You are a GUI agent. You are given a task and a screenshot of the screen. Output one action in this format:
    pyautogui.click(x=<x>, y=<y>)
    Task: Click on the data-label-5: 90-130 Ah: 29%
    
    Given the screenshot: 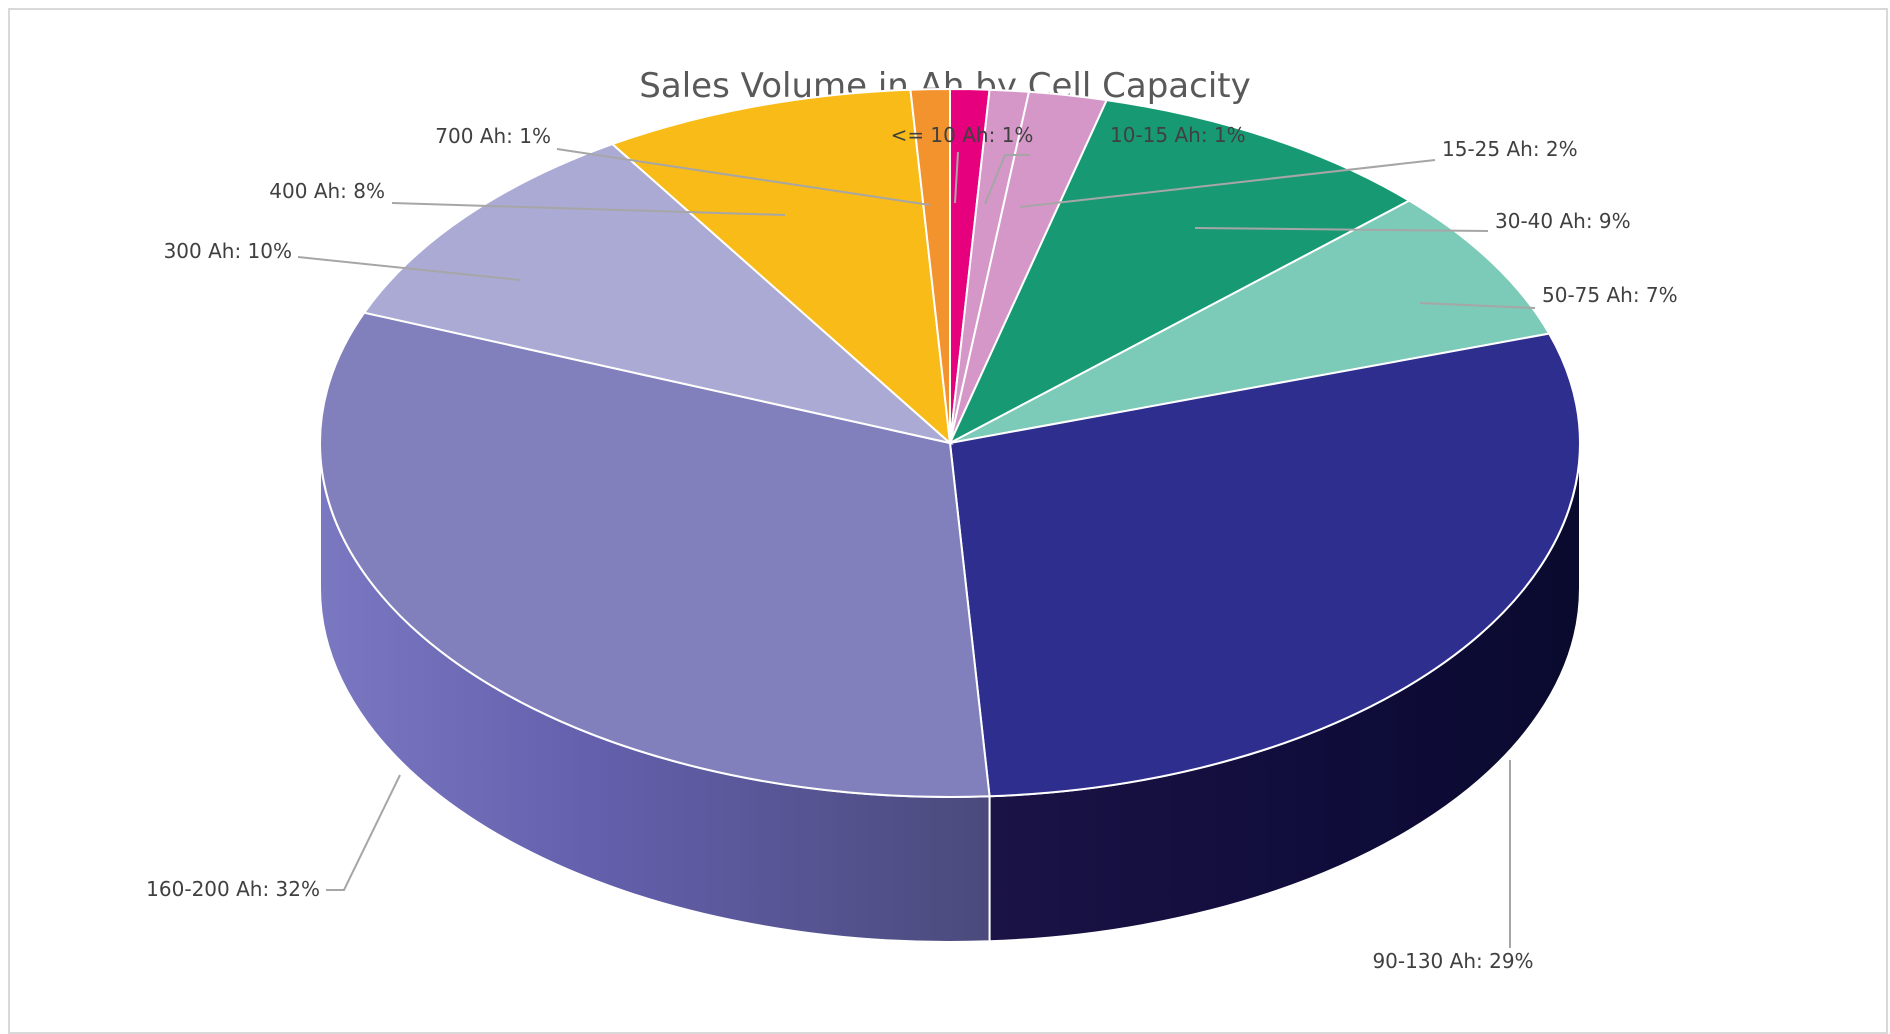 What is the action you would take?
    pyautogui.click(x=1452, y=961)
    